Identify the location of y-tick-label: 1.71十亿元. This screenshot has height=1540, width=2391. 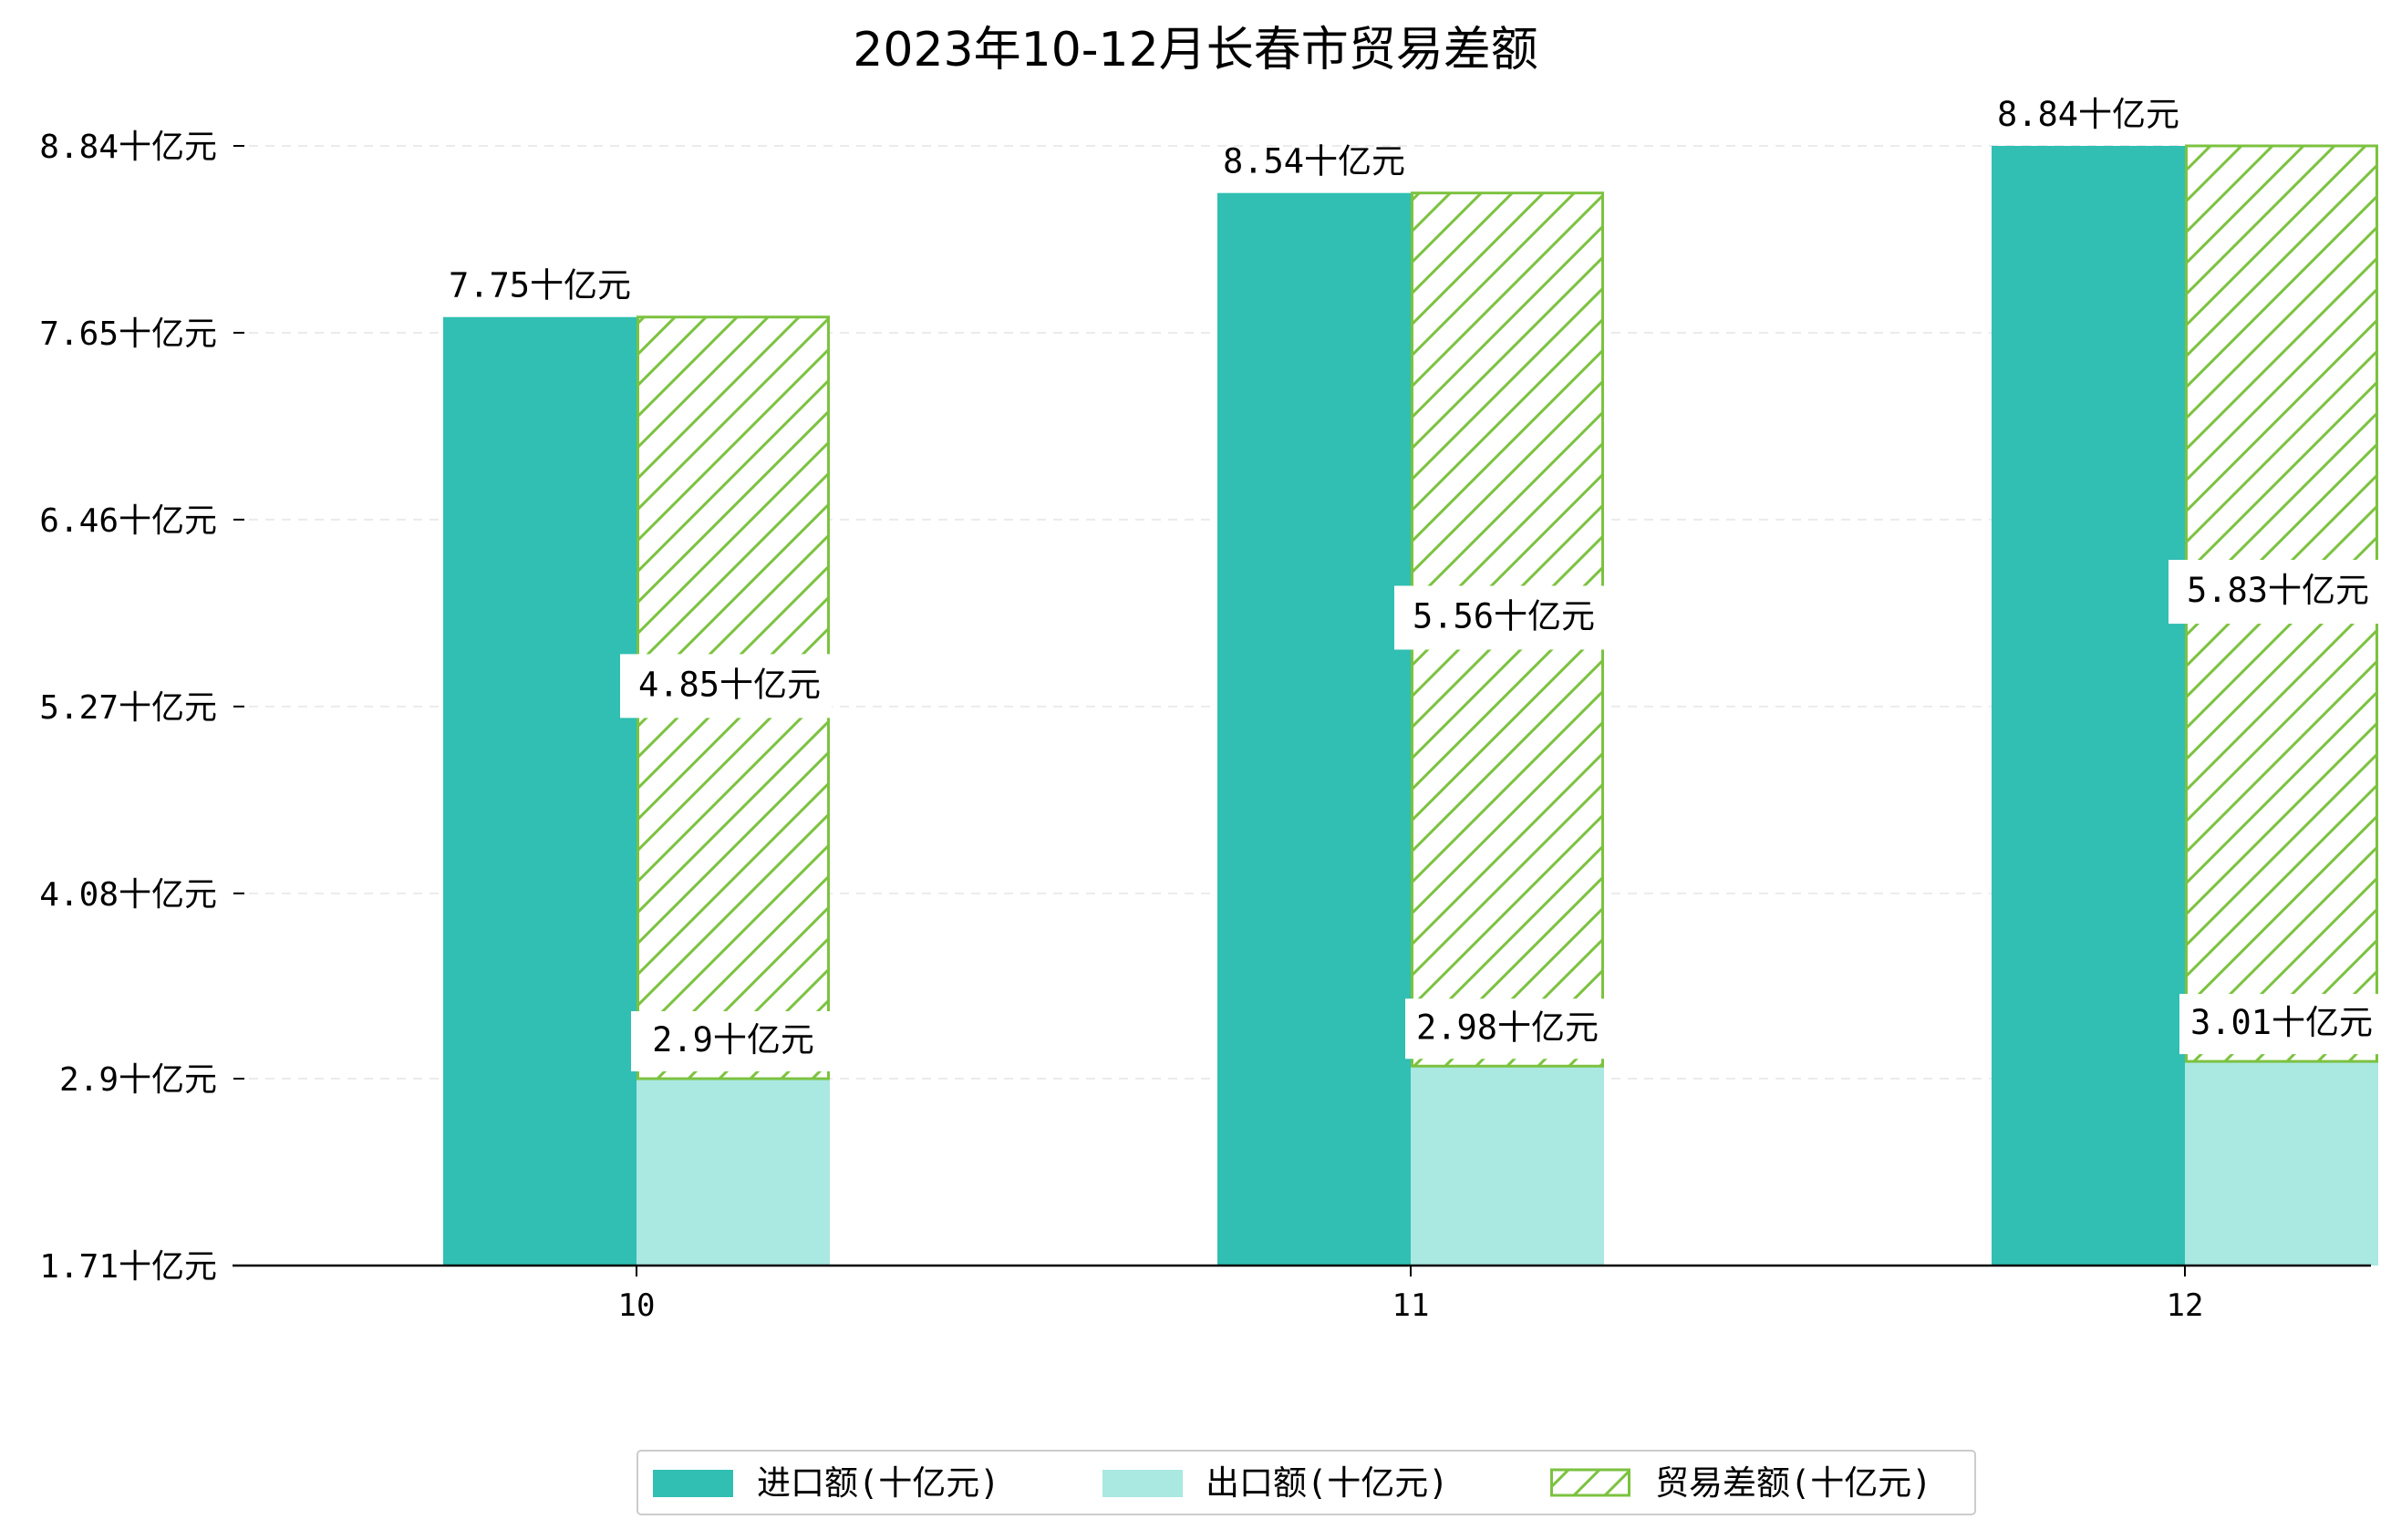
(128, 1267).